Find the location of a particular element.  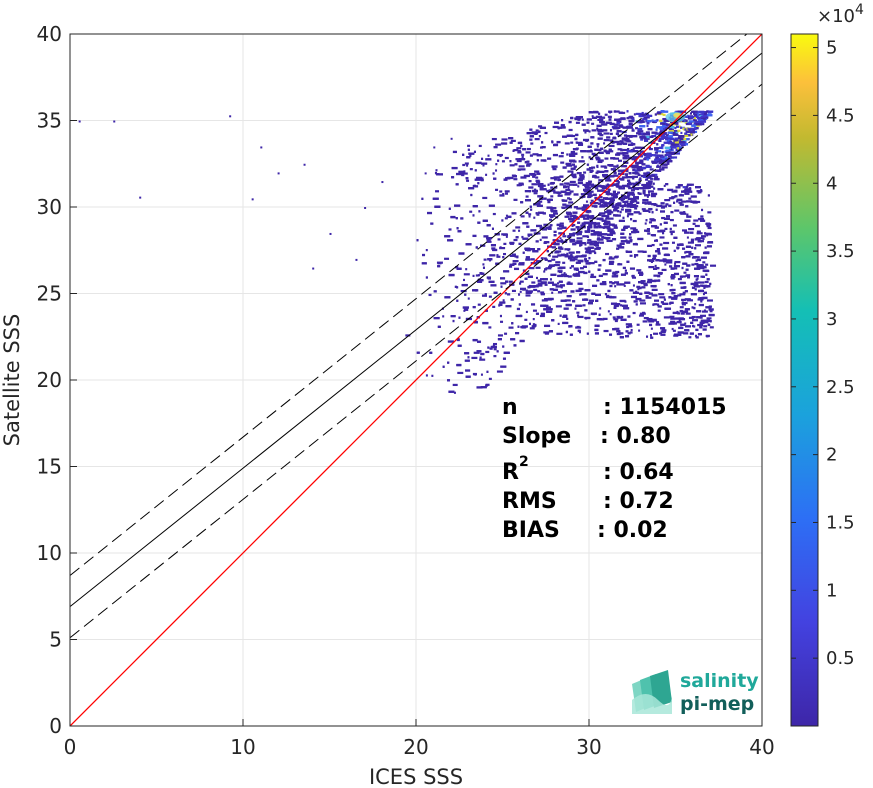

colorbar-tick-label: 5 is located at coordinates (831, 48).